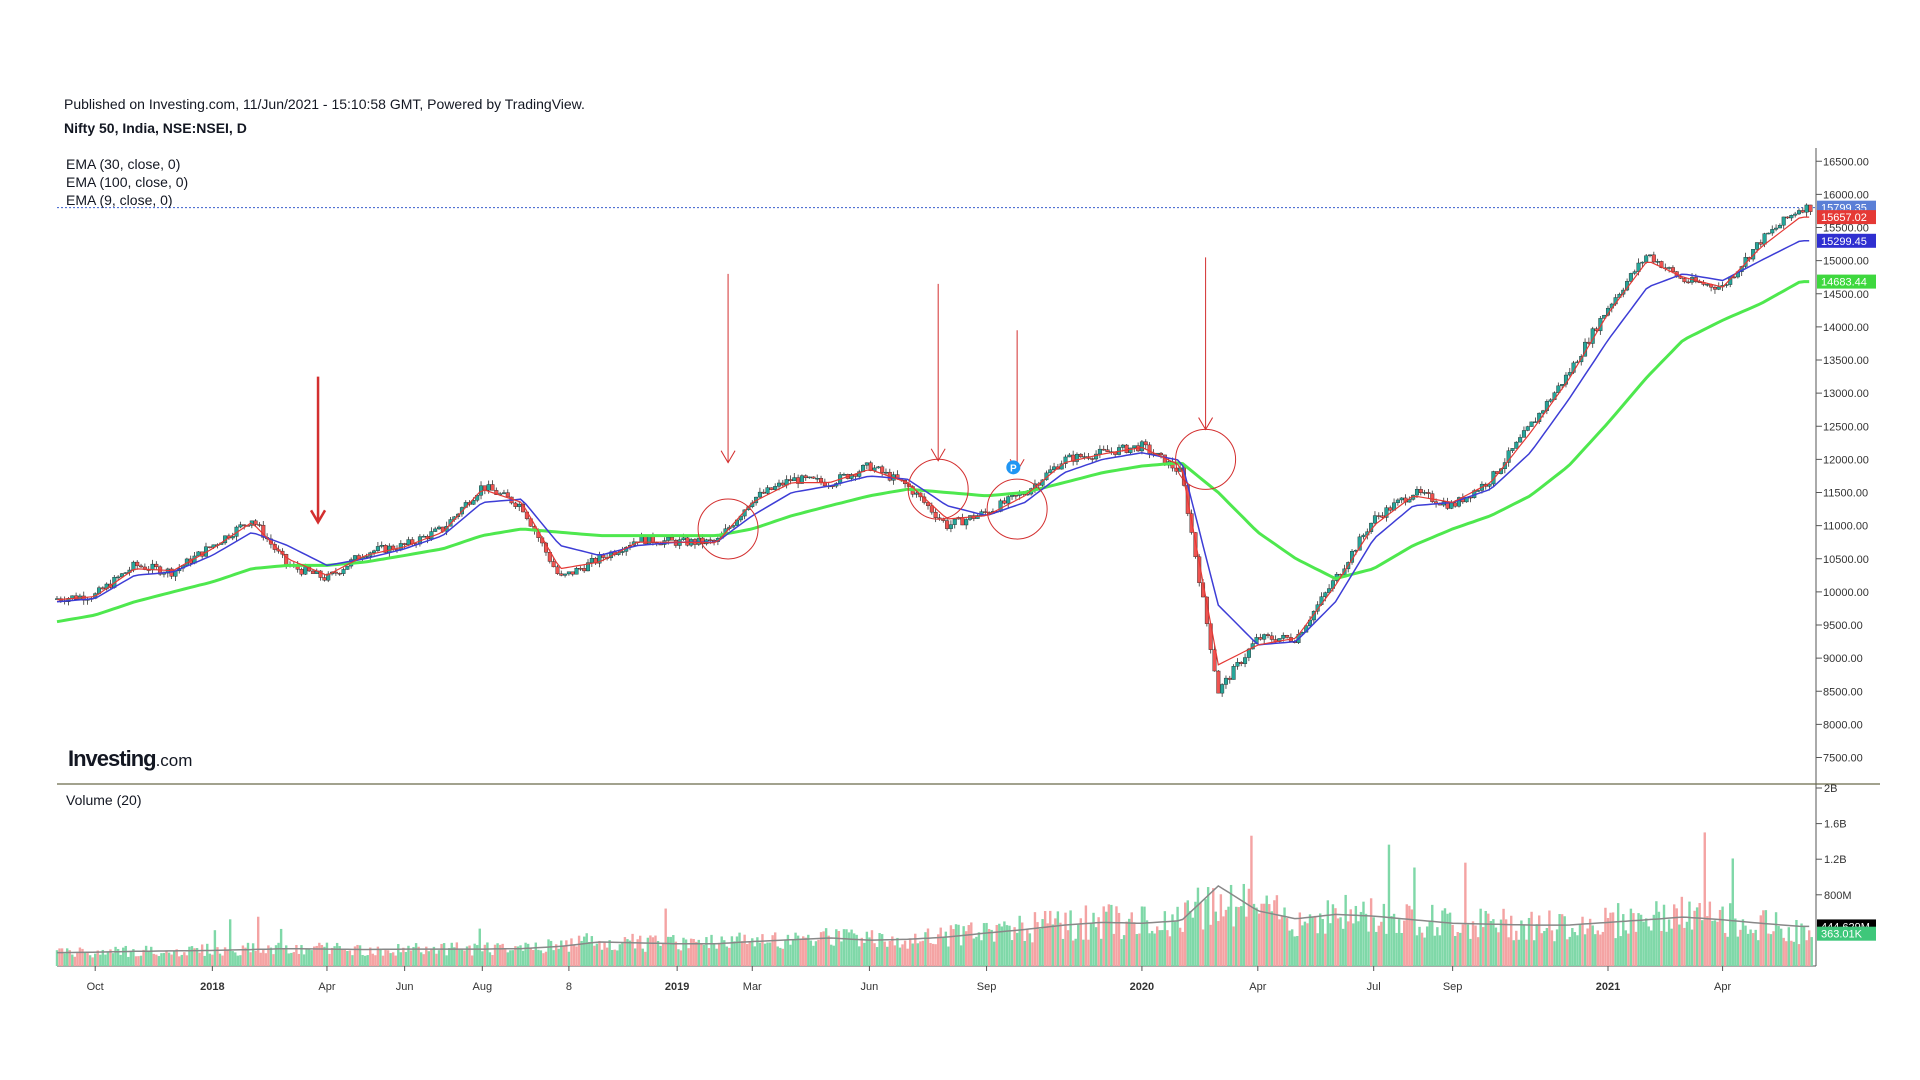 The width and height of the screenshot is (1920, 1080). Describe the element at coordinates (123, 164) in the screenshot. I see `indicator-ema-30: EMA (30, close, 0)` at that location.